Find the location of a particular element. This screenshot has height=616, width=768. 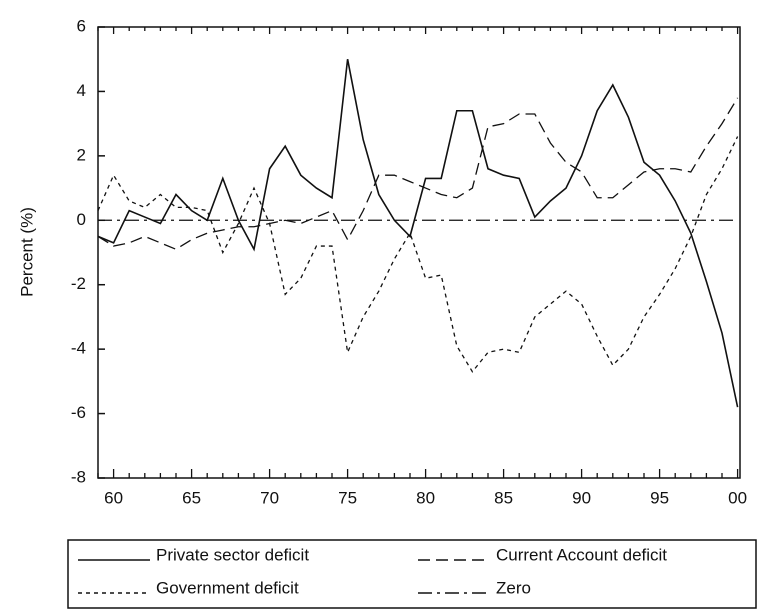

x-tick-label: 75 is located at coordinates (347, 497).